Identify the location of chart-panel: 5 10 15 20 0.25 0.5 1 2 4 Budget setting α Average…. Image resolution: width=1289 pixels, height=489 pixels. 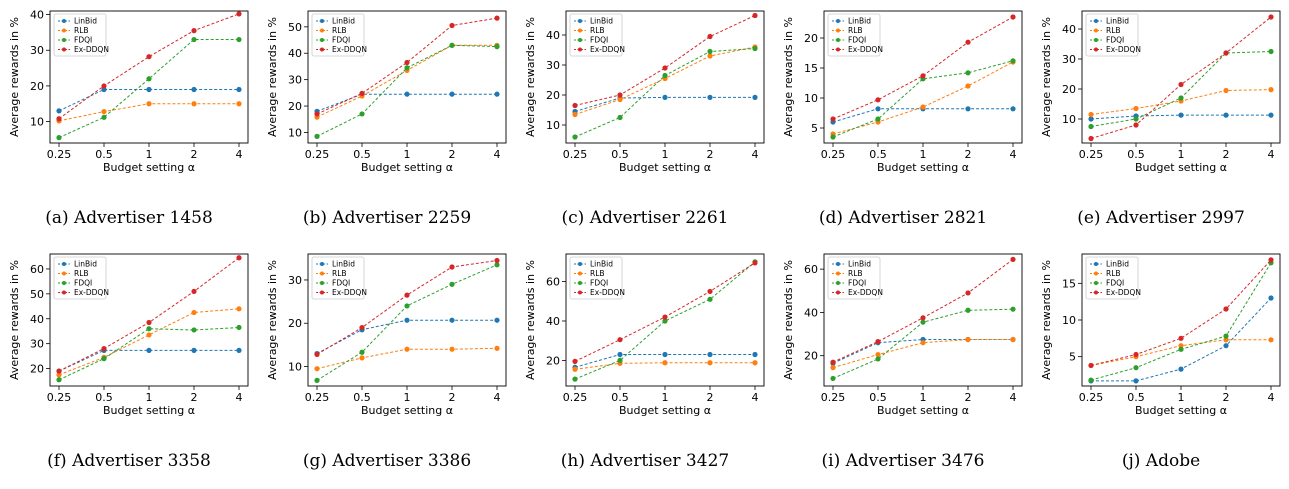
(903, 124).